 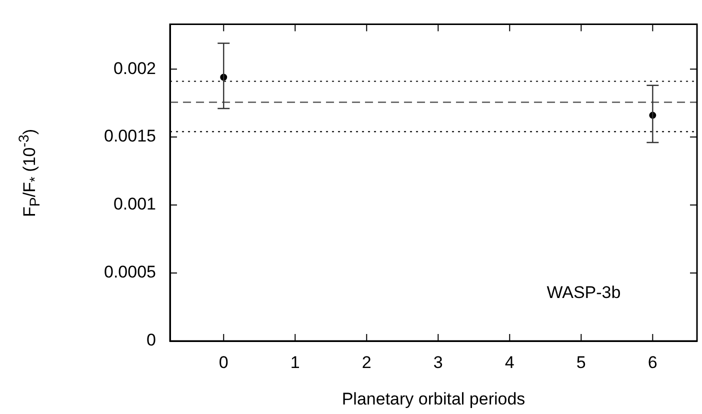 I want to click on x-tick-label: 2, so click(x=367, y=362).